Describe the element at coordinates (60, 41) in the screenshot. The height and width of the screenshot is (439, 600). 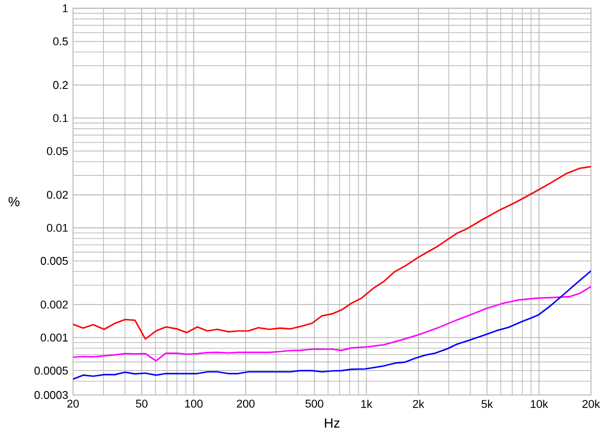
I see `y-tick-label: 0.5` at that location.